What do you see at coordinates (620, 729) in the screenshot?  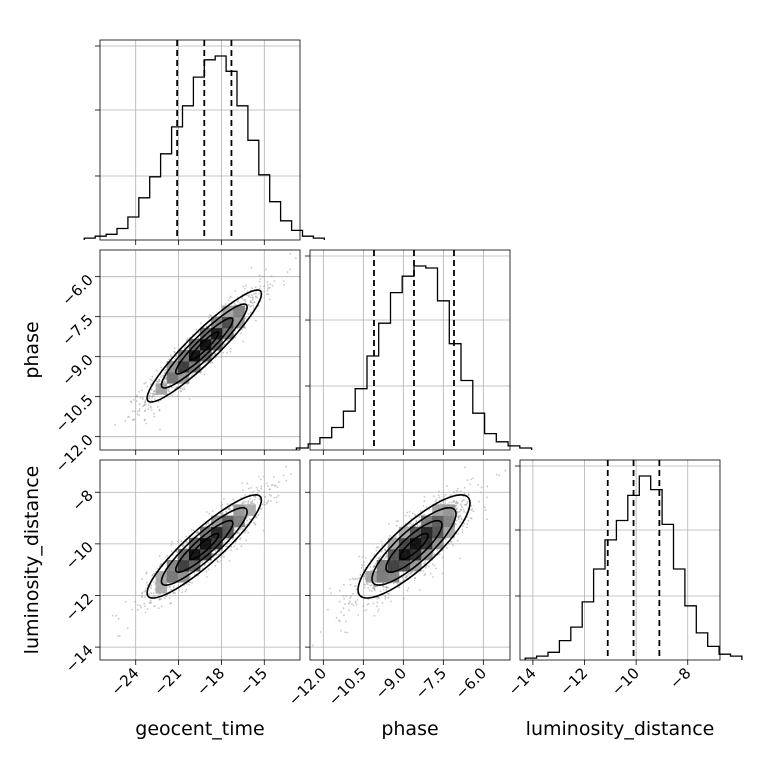 I see `xaxis-label-luminosity-distance: luminosity_distance` at bounding box center [620, 729].